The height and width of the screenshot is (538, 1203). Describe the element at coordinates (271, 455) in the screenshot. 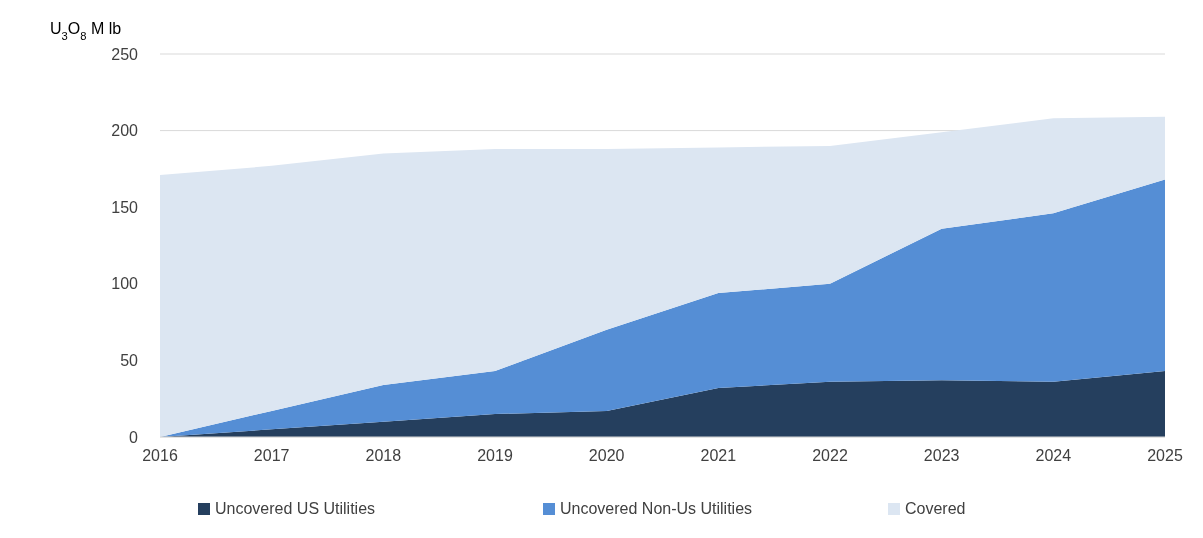

I see `x-tick-label: 2017` at that location.